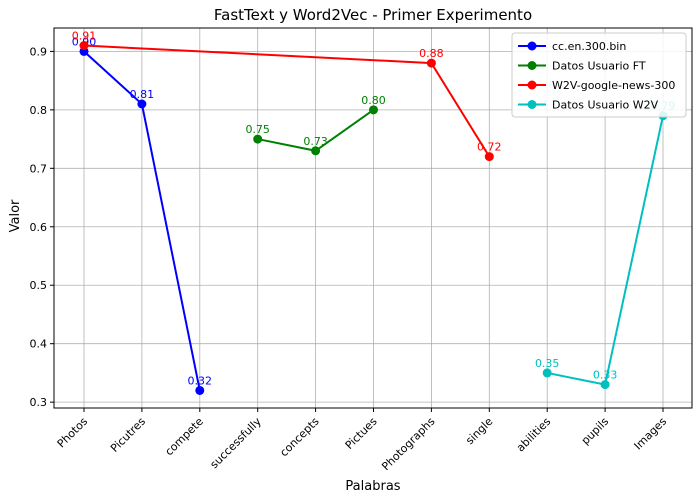 This screenshot has width=700, height=502. What do you see at coordinates (39, 344) in the screenshot?
I see `y-tick-label: 0.4` at bounding box center [39, 344].